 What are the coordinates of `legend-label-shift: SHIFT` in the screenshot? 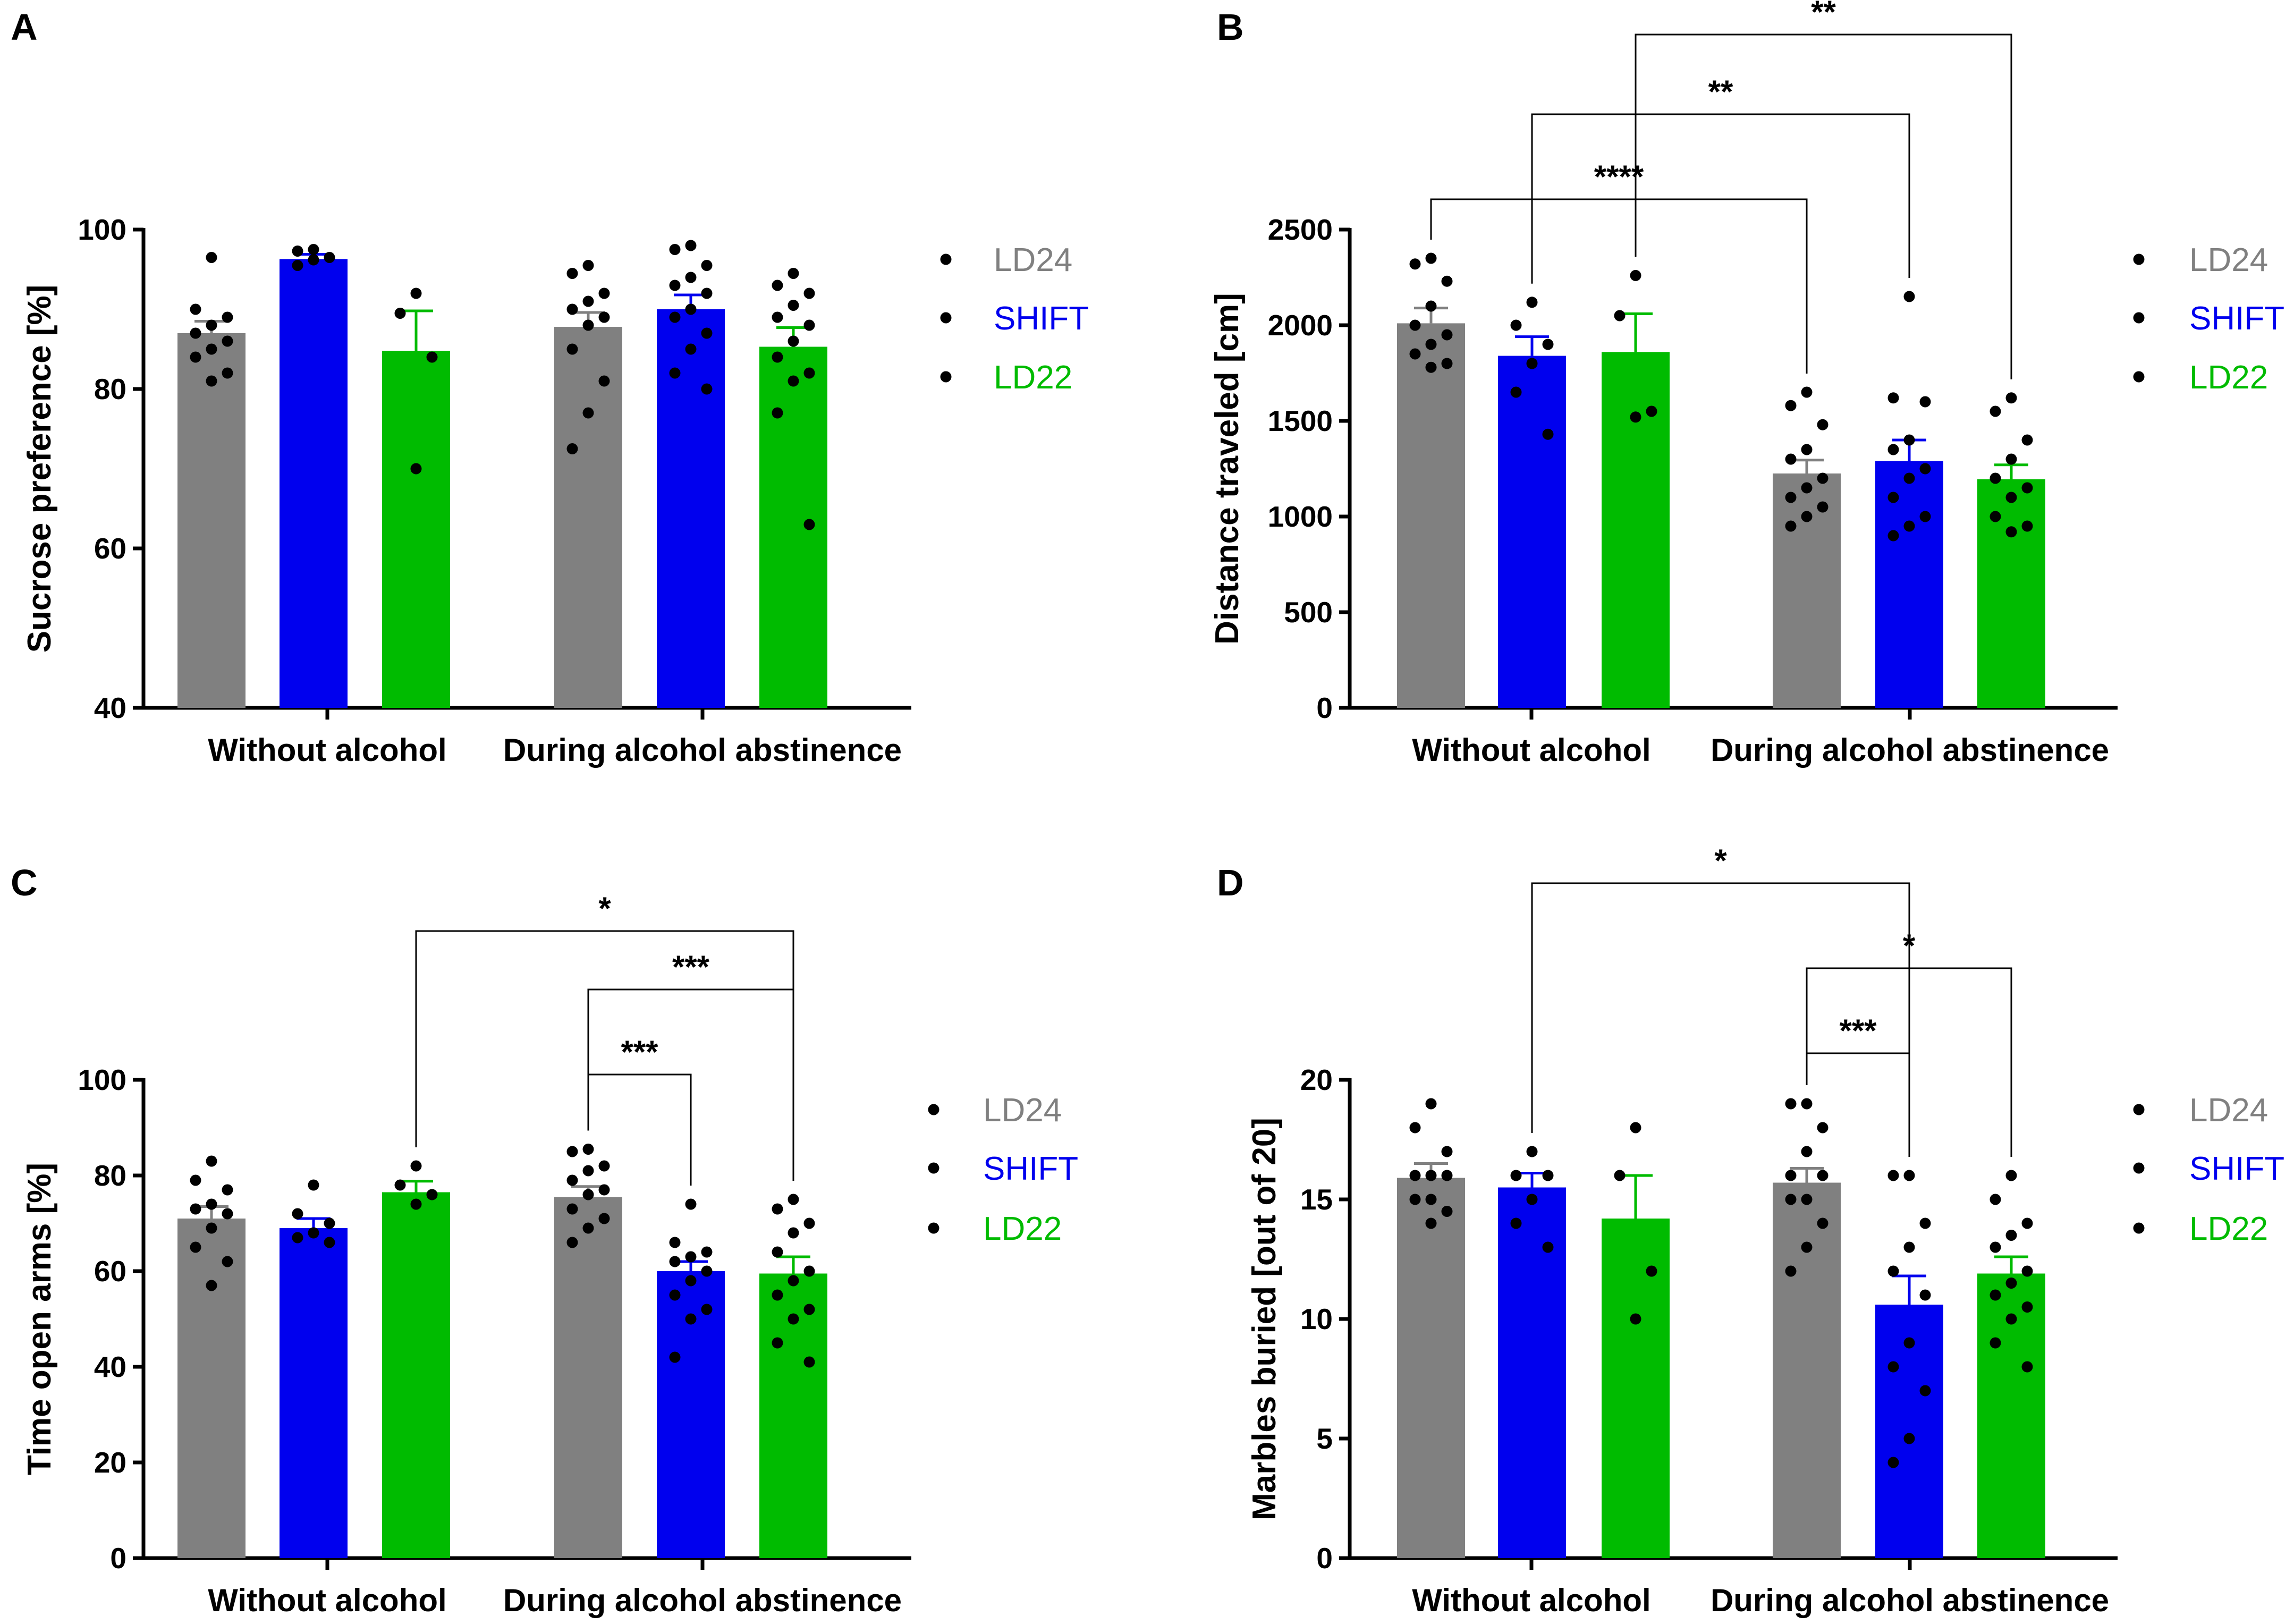 It's located at (1030, 1169).